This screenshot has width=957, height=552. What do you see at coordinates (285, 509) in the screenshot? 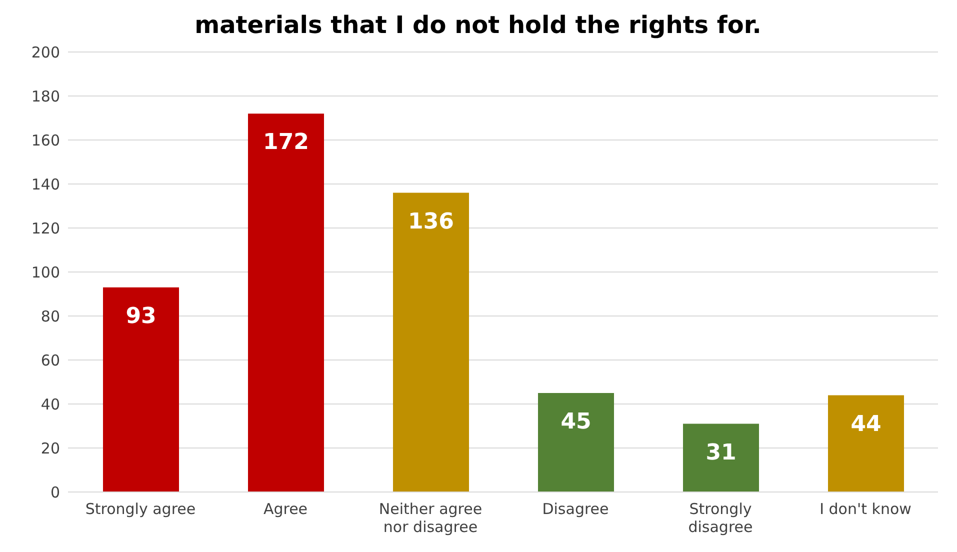
I see `x-tick-label: Agree` at bounding box center [285, 509].